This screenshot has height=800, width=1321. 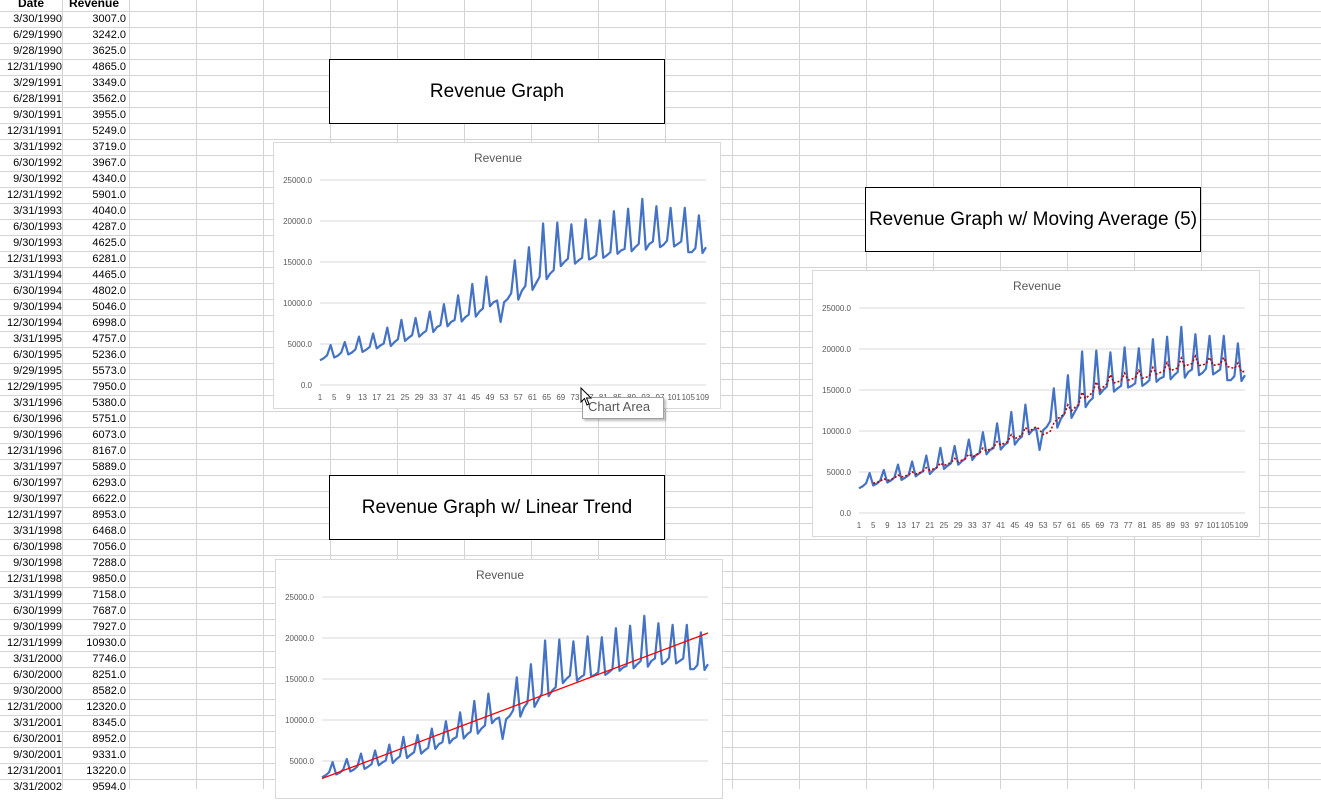 What do you see at coordinates (109, 243) in the screenshot?
I see `revenue-cell: 4625.0` at bounding box center [109, 243].